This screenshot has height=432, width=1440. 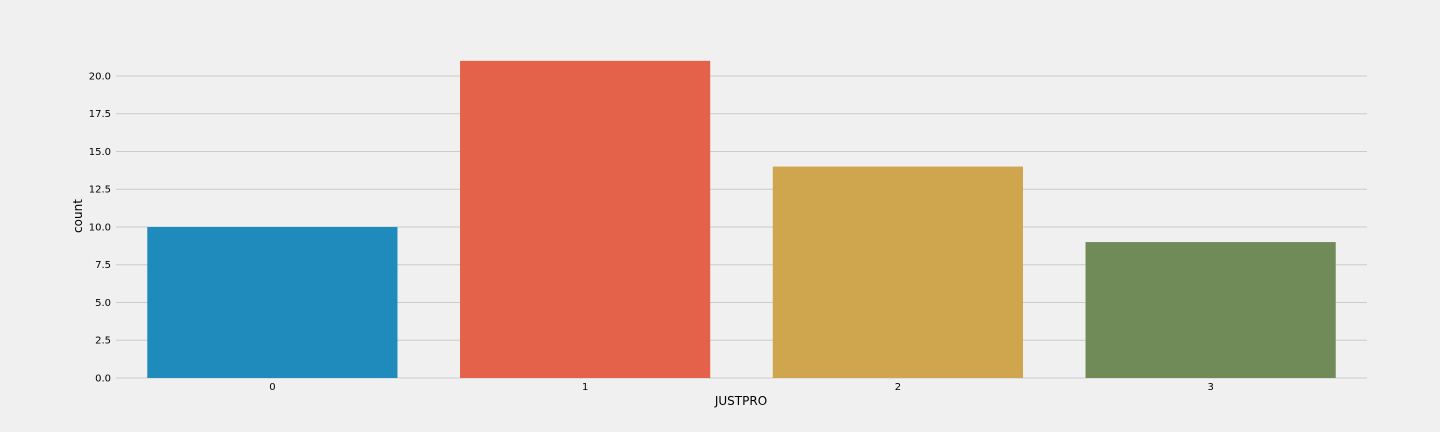 What do you see at coordinates (740, 401) in the screenshot?
I see `x-axis-label: JUSTPRO` at bounding box center [740, 401].